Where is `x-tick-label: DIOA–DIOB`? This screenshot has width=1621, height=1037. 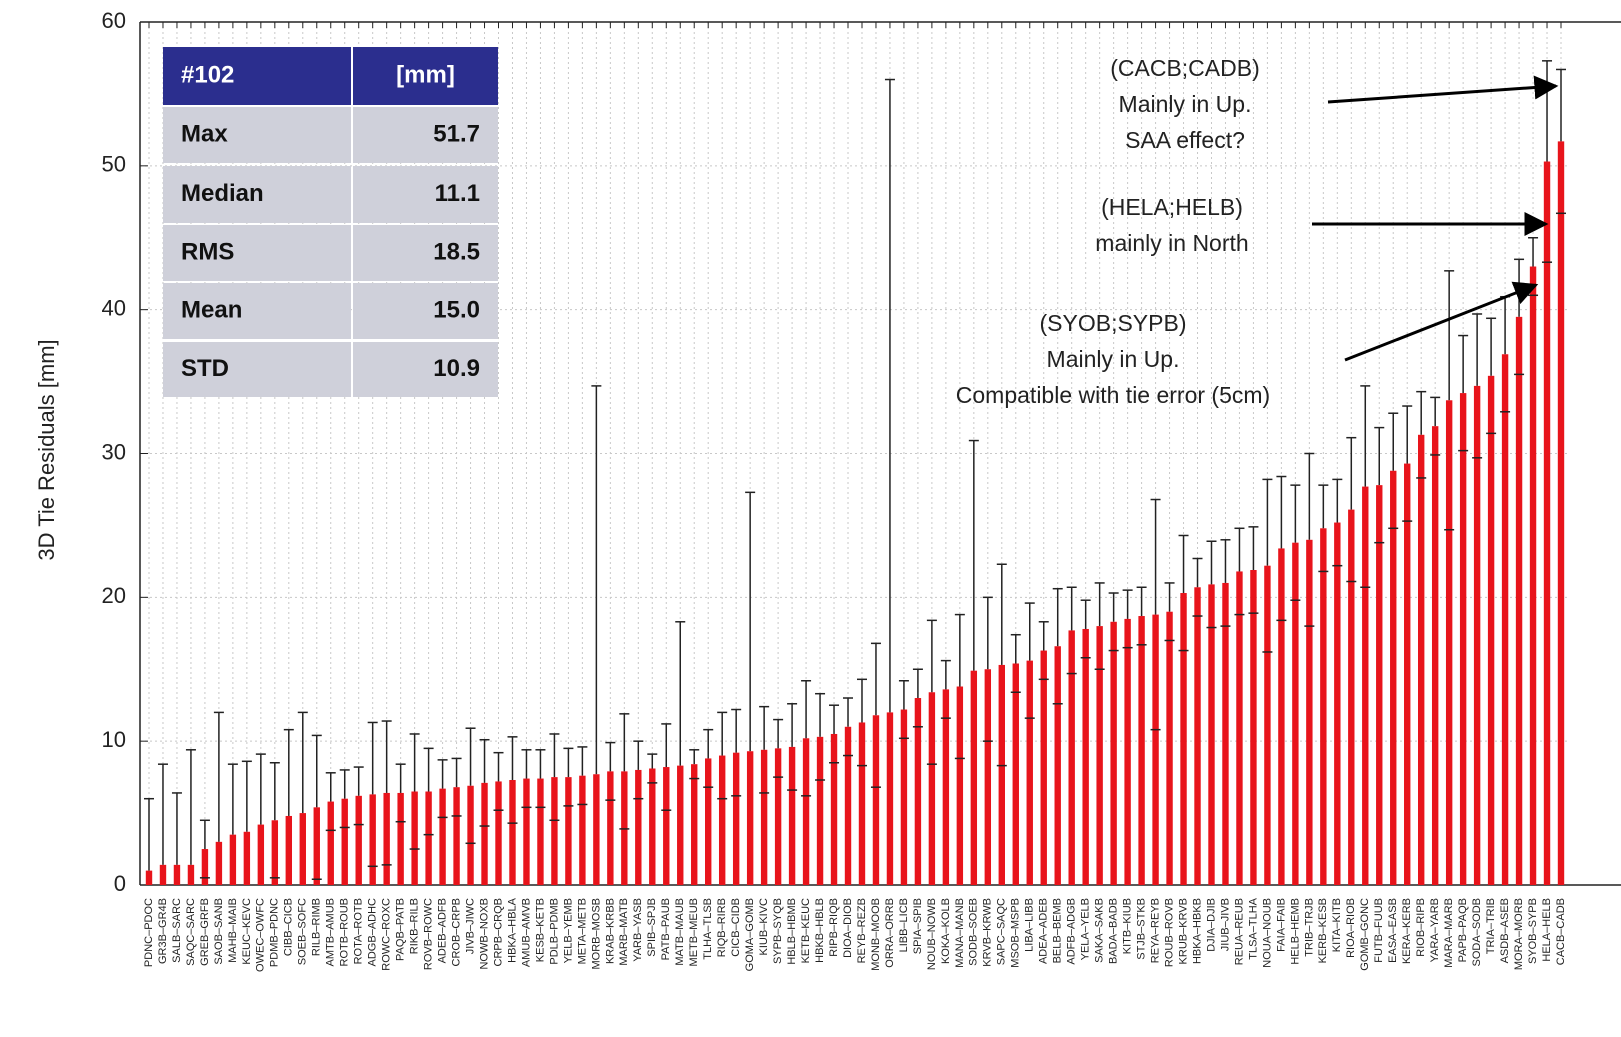
x-tick-label: DIOA–DIOB is located at coordinates (848, 928).